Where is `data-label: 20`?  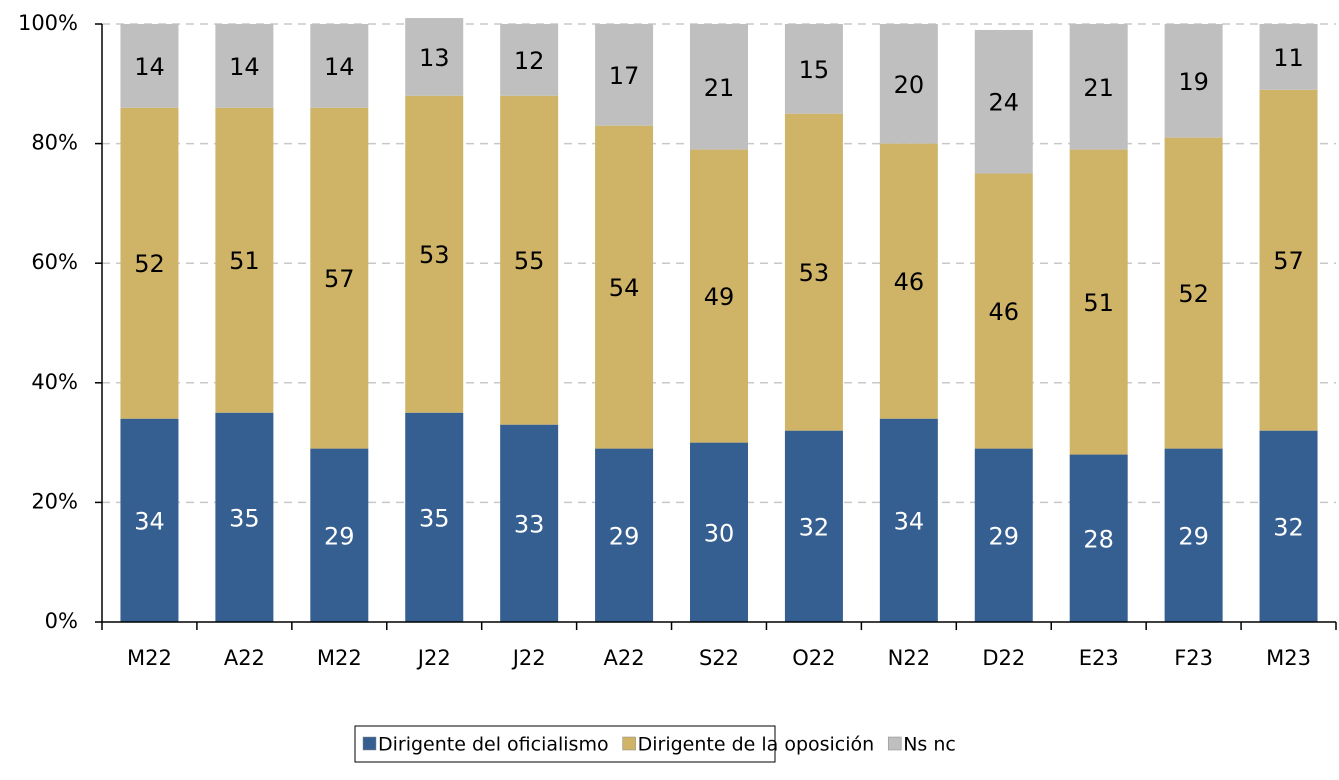 data-label: 20 is located at coordinates (909, 85).